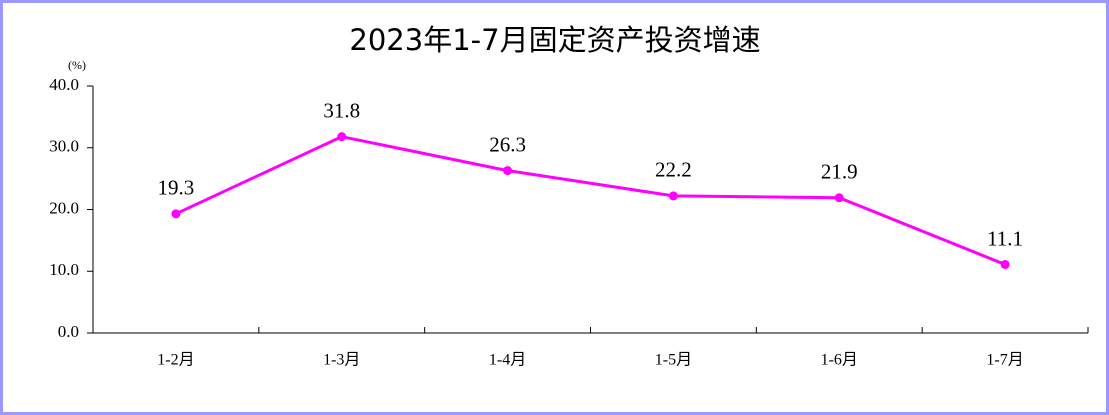  I want to click on chart-title: 2023年1-7月固定资产投资增速, so click(554, 40).